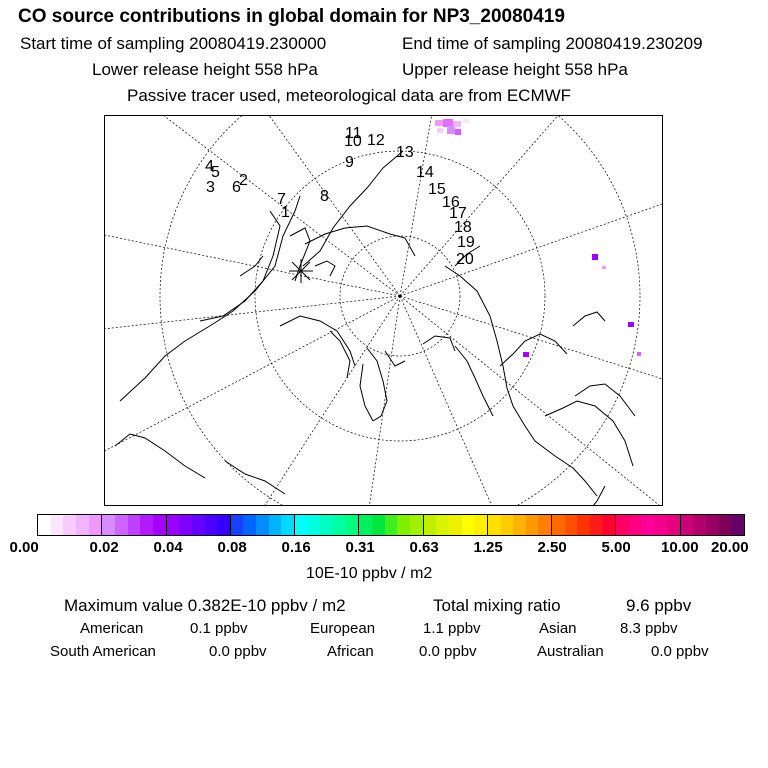 This screenshot has width=768, height=768. Describe the element at coordinates (281, 199) in the screenshot. I see `trajectory-label: 7` at that location.